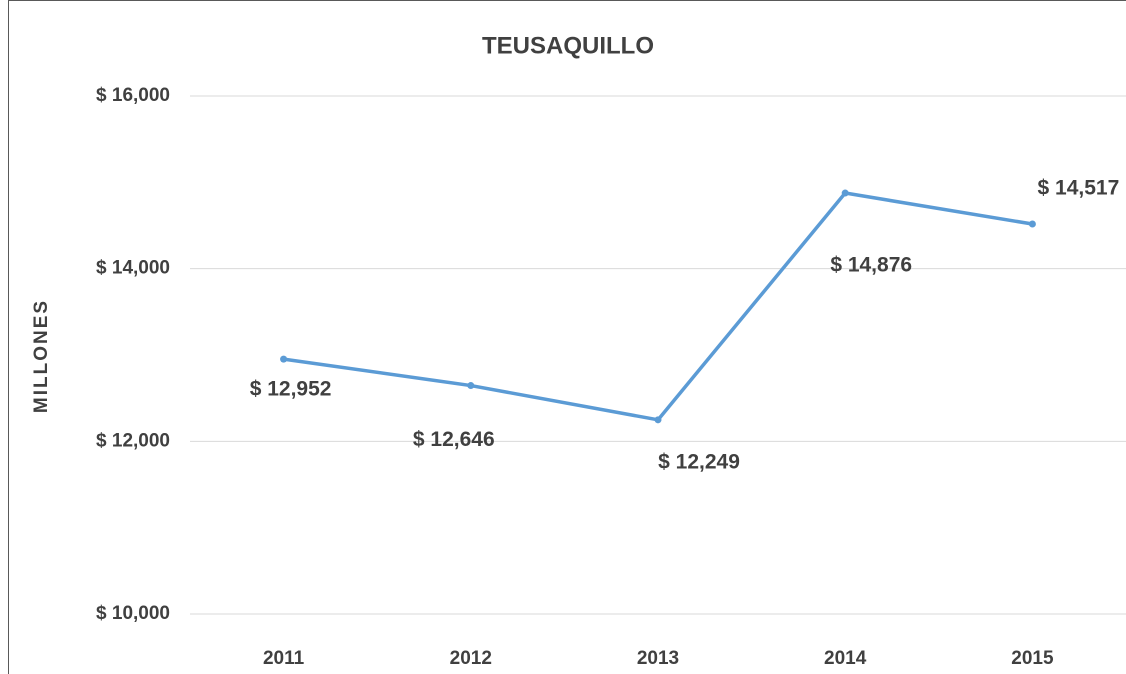  I want to click on x-tick-label: 2015, so click(1032, 658).